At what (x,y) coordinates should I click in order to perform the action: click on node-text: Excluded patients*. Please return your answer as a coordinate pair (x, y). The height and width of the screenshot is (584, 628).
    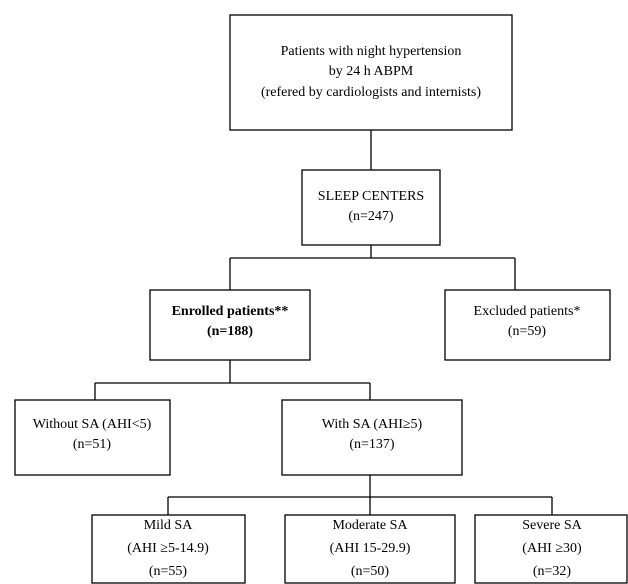
    Looking at the image, I should click on (527, 311).